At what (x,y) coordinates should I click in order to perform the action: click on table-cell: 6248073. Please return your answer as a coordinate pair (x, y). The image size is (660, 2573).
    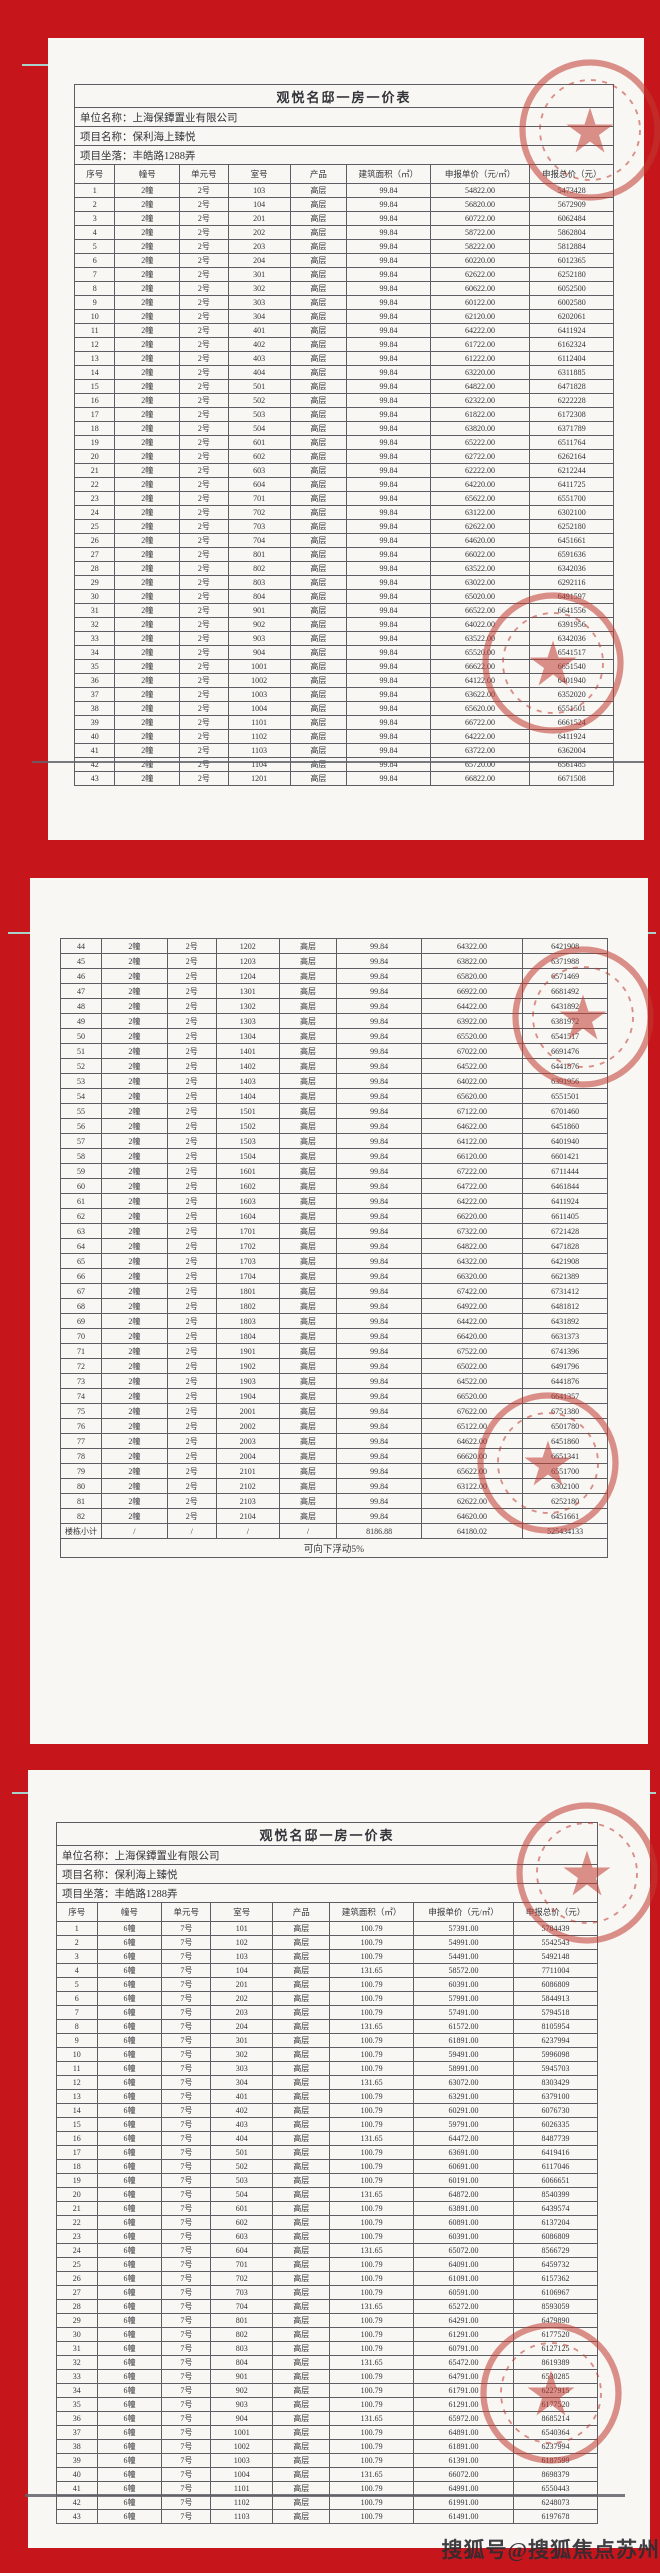
    Looking at the image, I should click on (555, 2502).